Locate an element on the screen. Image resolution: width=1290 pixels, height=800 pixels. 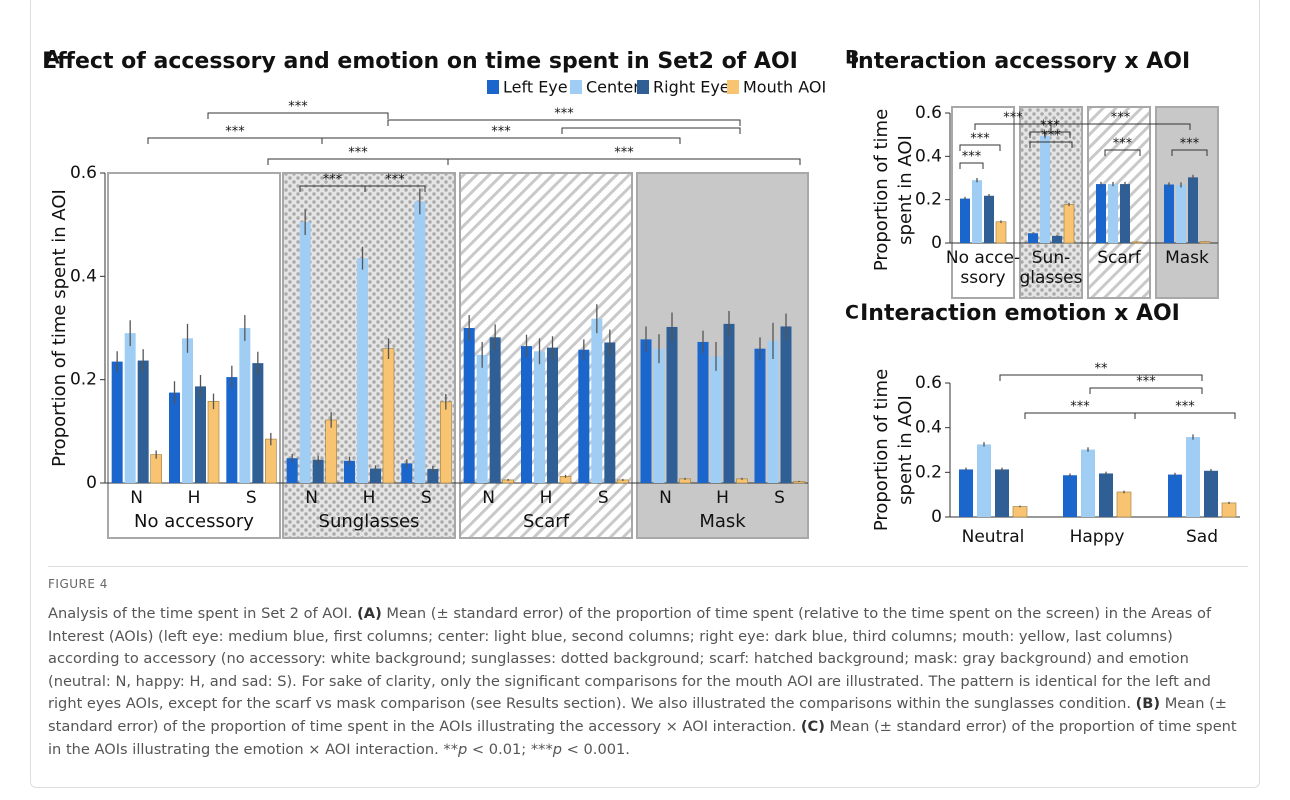
x-tick-label: Scarf is located at coordinates (1119, 258).